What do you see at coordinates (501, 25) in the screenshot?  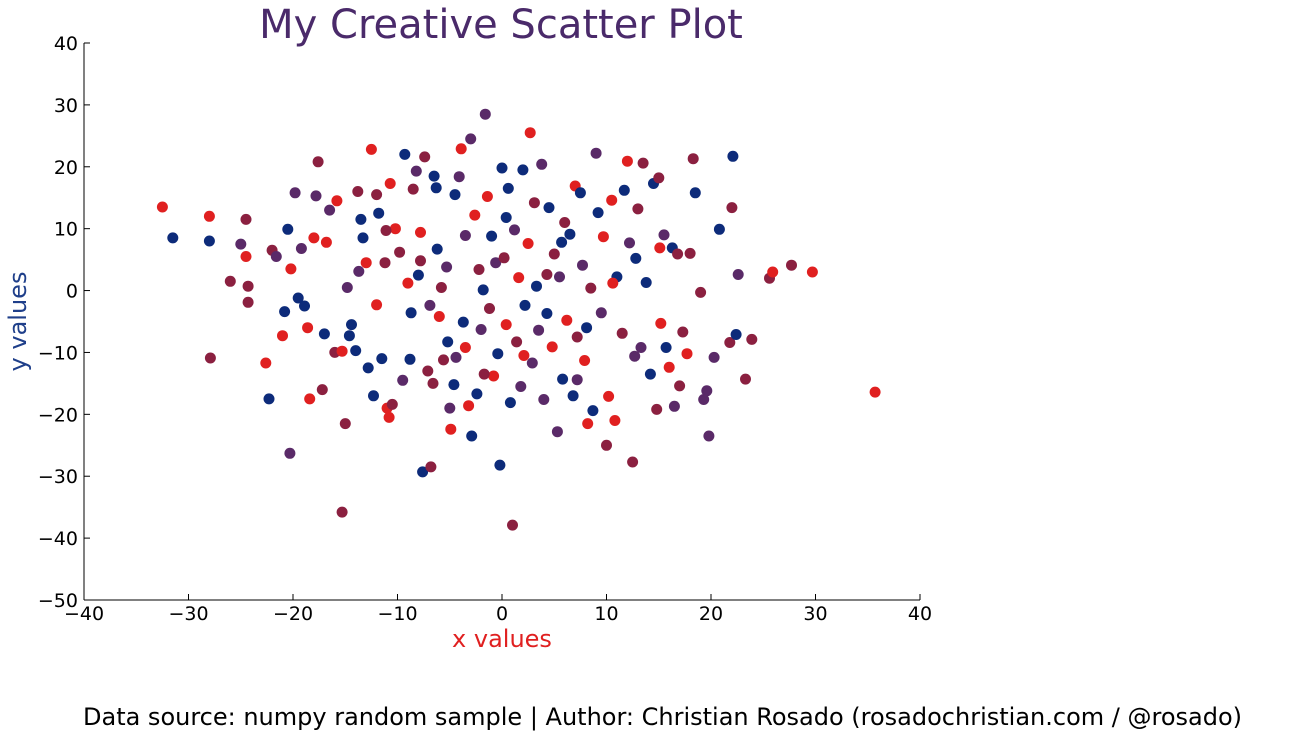 I see `chart-title: My Creative Scatter Plot` at bounding box center [501, 25].